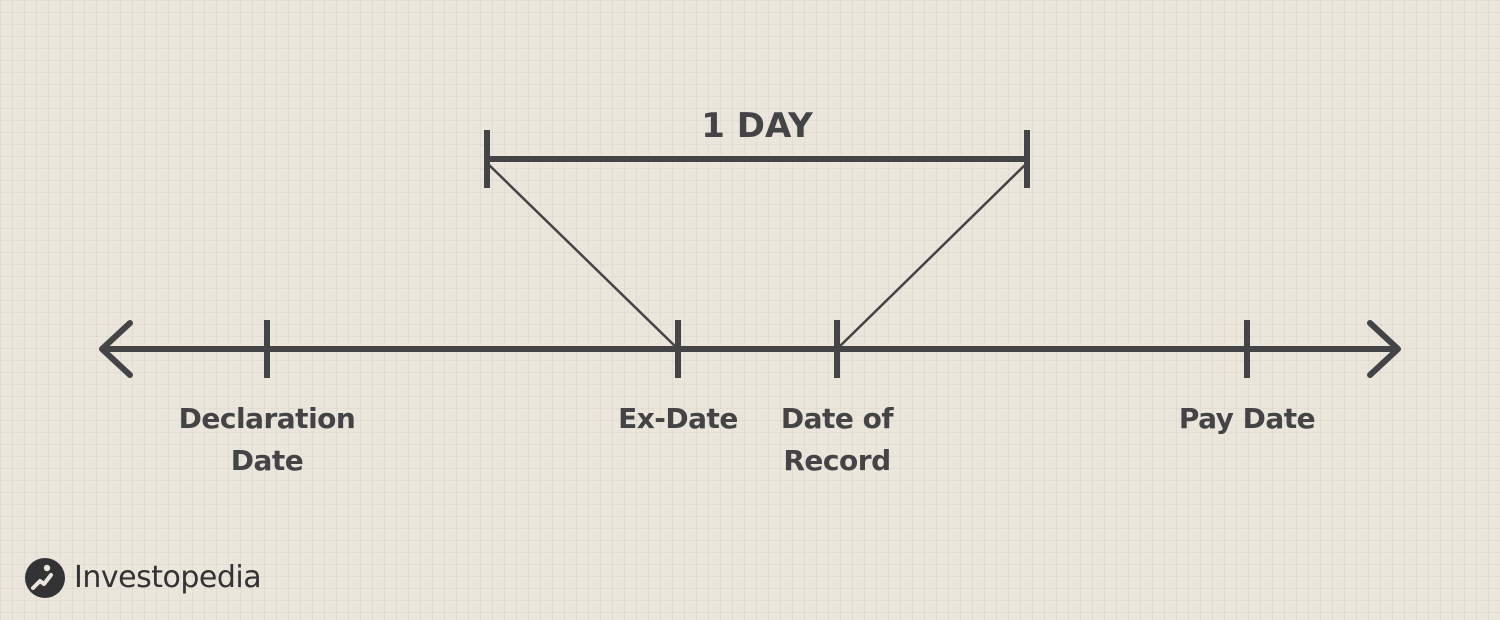  I want to click on ex-date-label-line1: Ex-Date, so click(678, 418).